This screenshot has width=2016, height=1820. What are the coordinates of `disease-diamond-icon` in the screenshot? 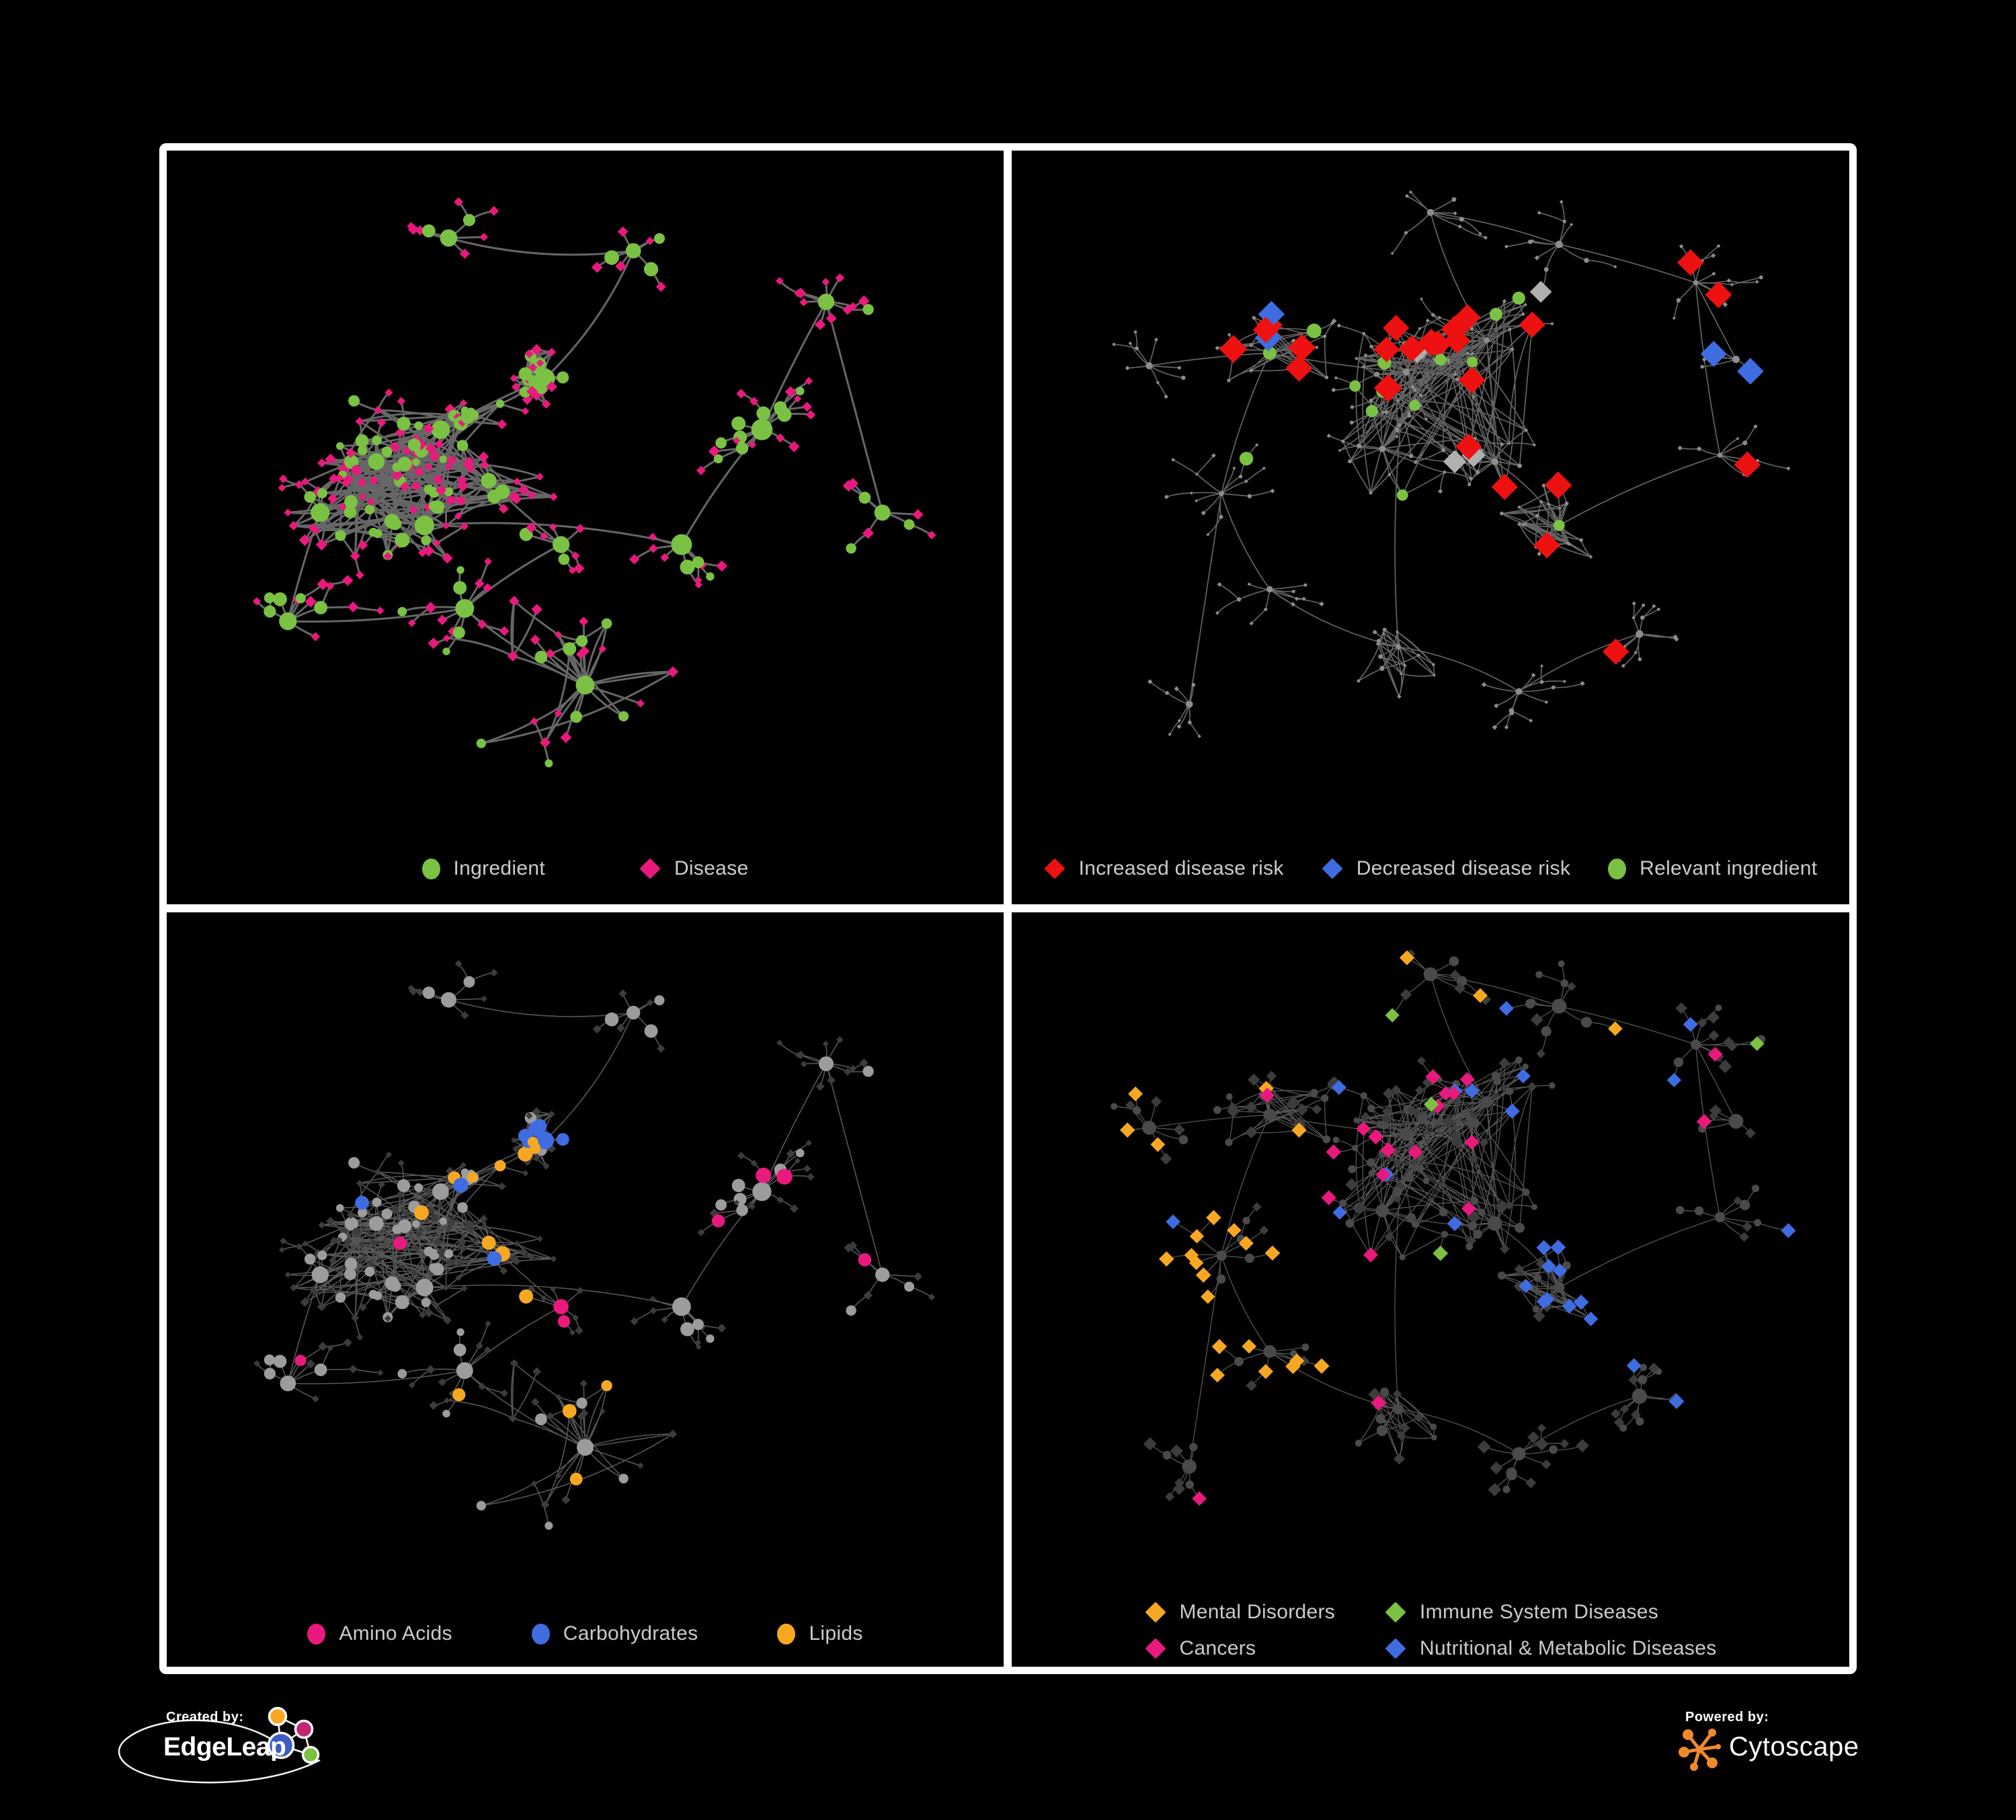 It's located at (650, 868).